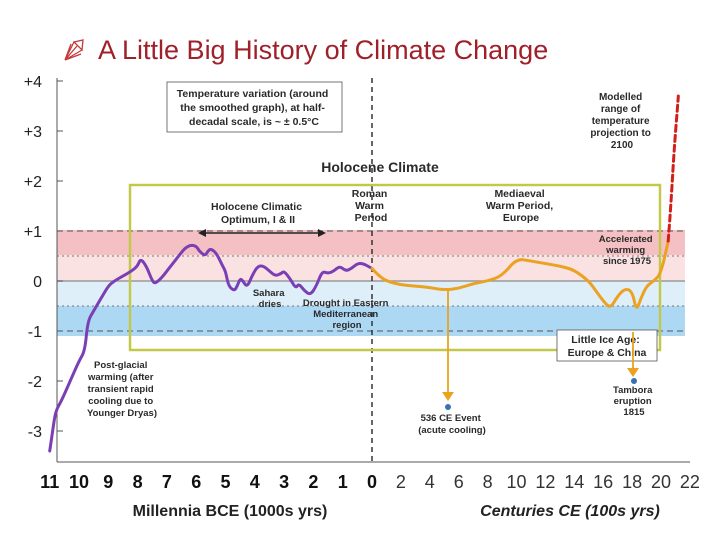  I want to click on x-tick-label-bce: 6, so click(196, 482).